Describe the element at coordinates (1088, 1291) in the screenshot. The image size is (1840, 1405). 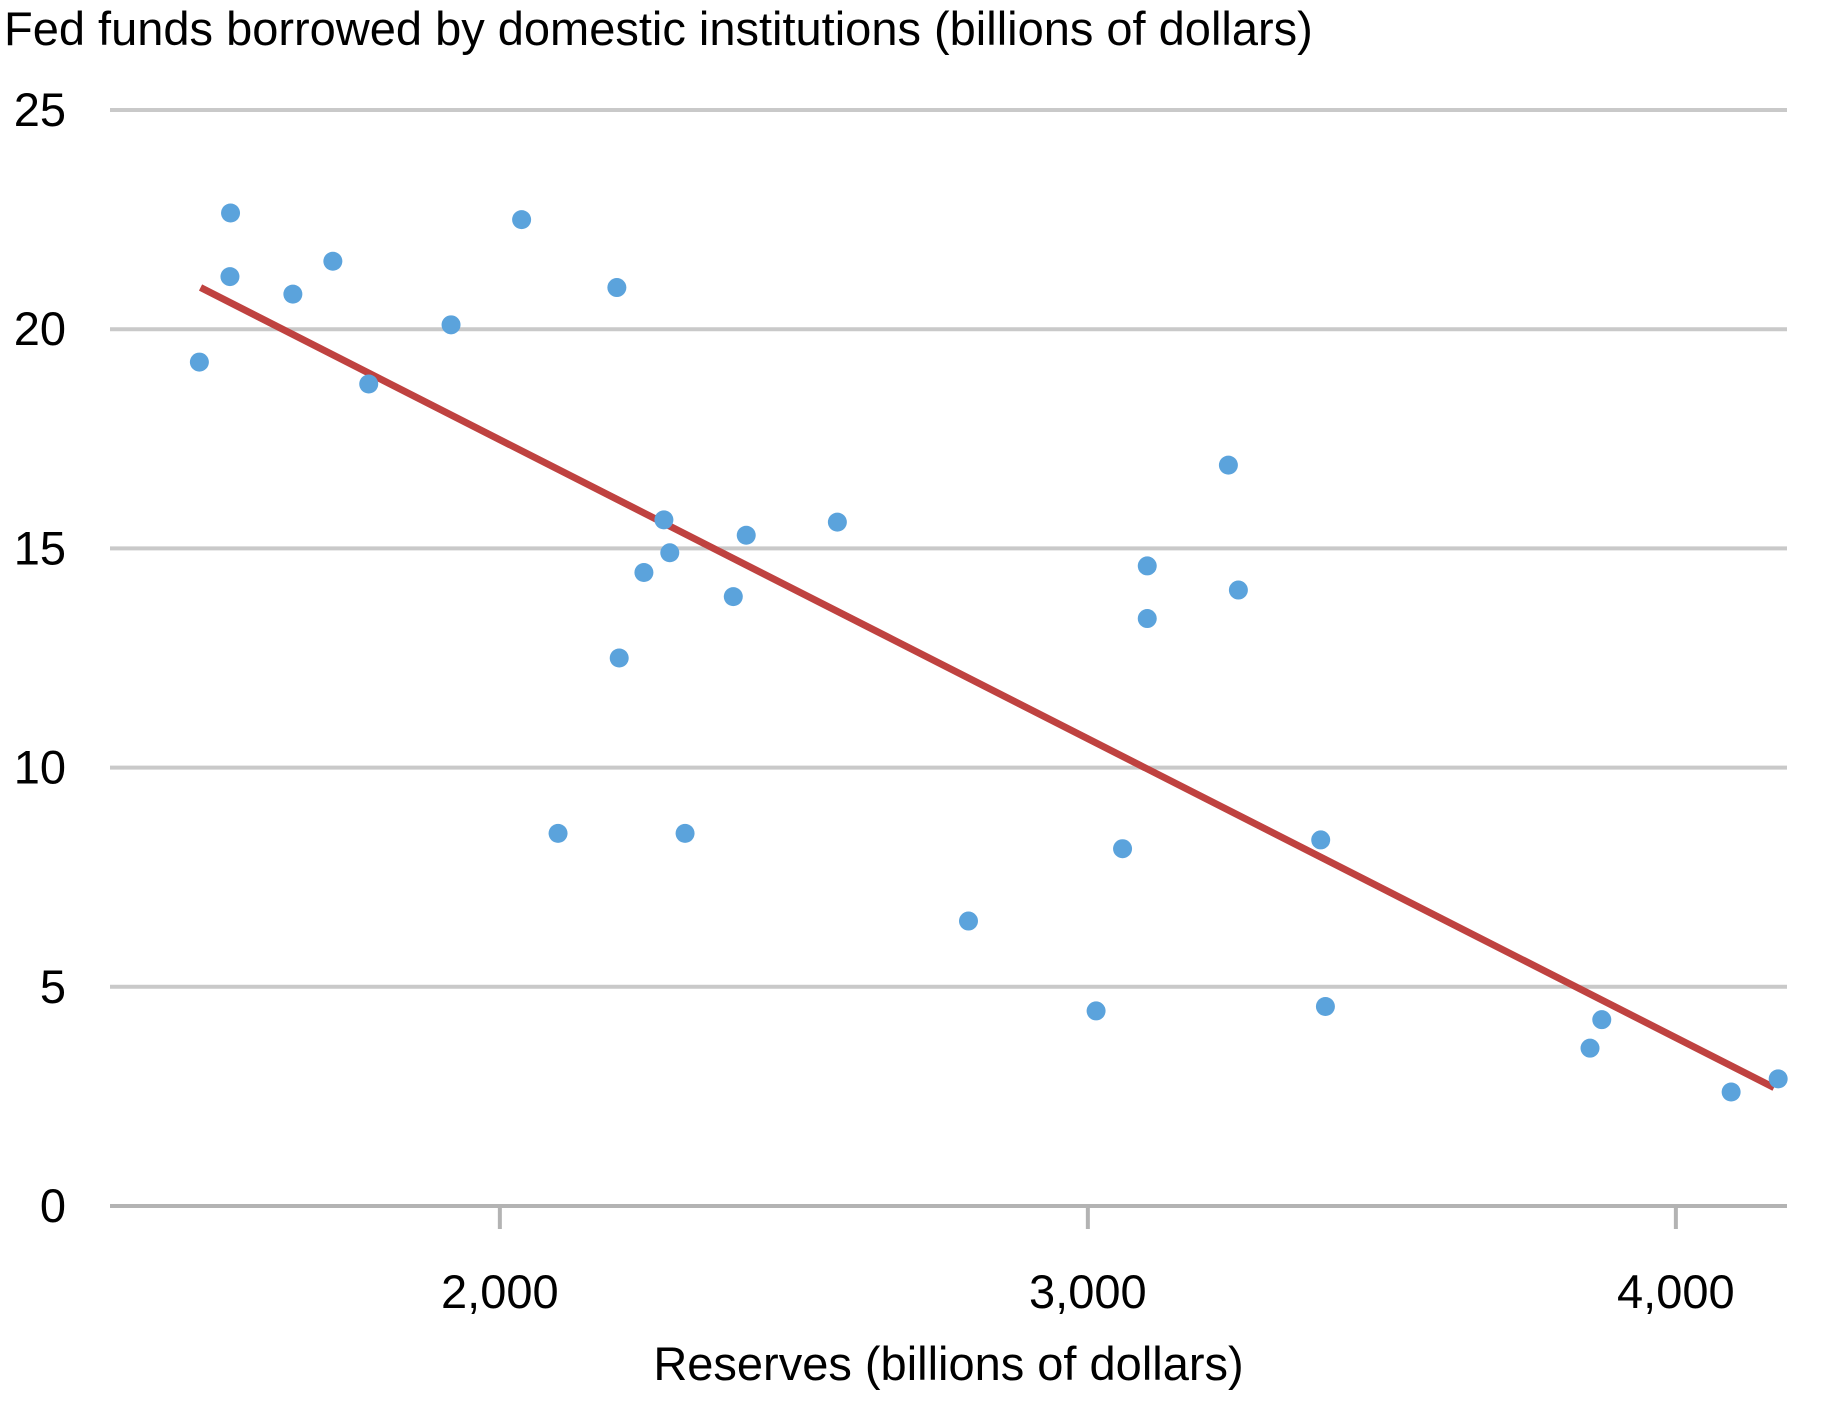
I see `x-tick-label: 3,000` at that location.